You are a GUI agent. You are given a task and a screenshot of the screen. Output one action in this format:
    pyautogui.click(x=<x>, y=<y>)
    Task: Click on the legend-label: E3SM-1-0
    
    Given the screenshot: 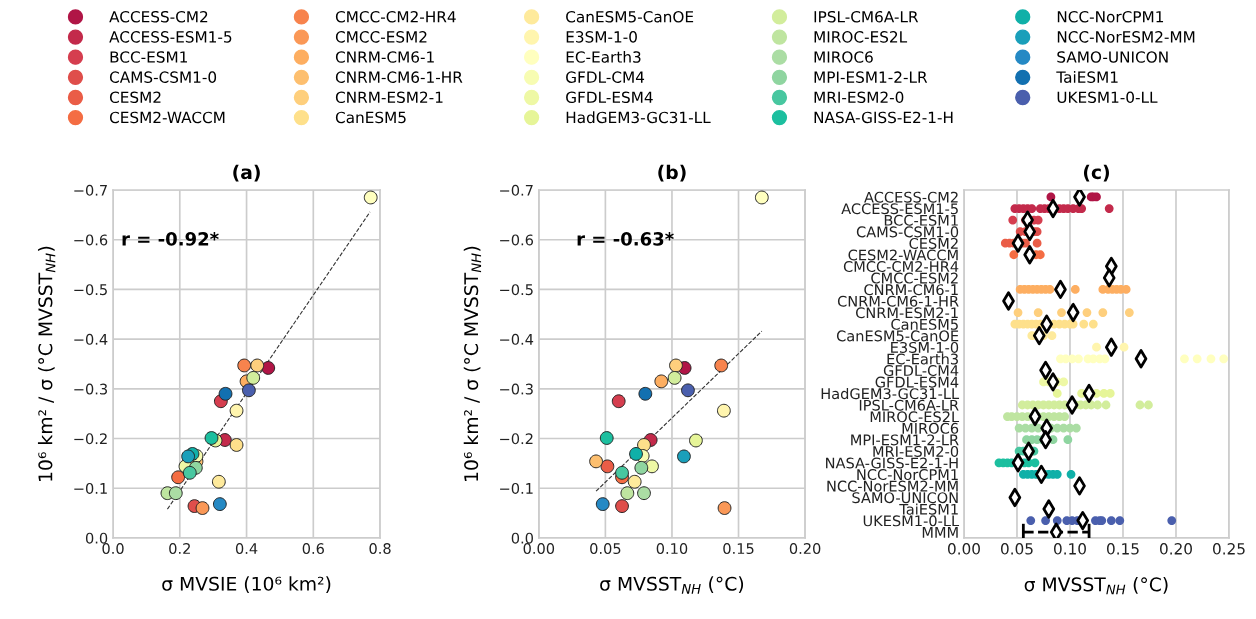 What is the action you would take?
    pyautogui.click(x=601, y=37)
    